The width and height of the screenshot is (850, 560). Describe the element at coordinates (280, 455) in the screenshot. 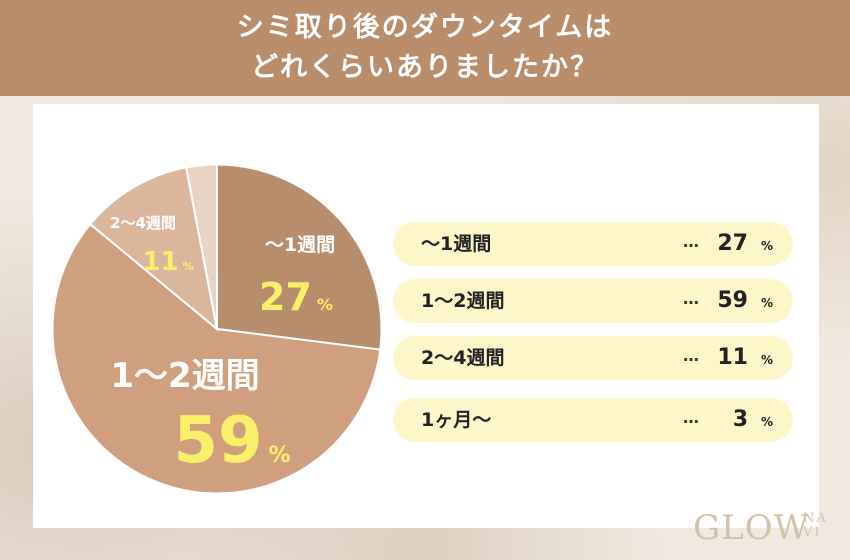

I see `slice-value-1-2-weeks-unit: %` at that location.